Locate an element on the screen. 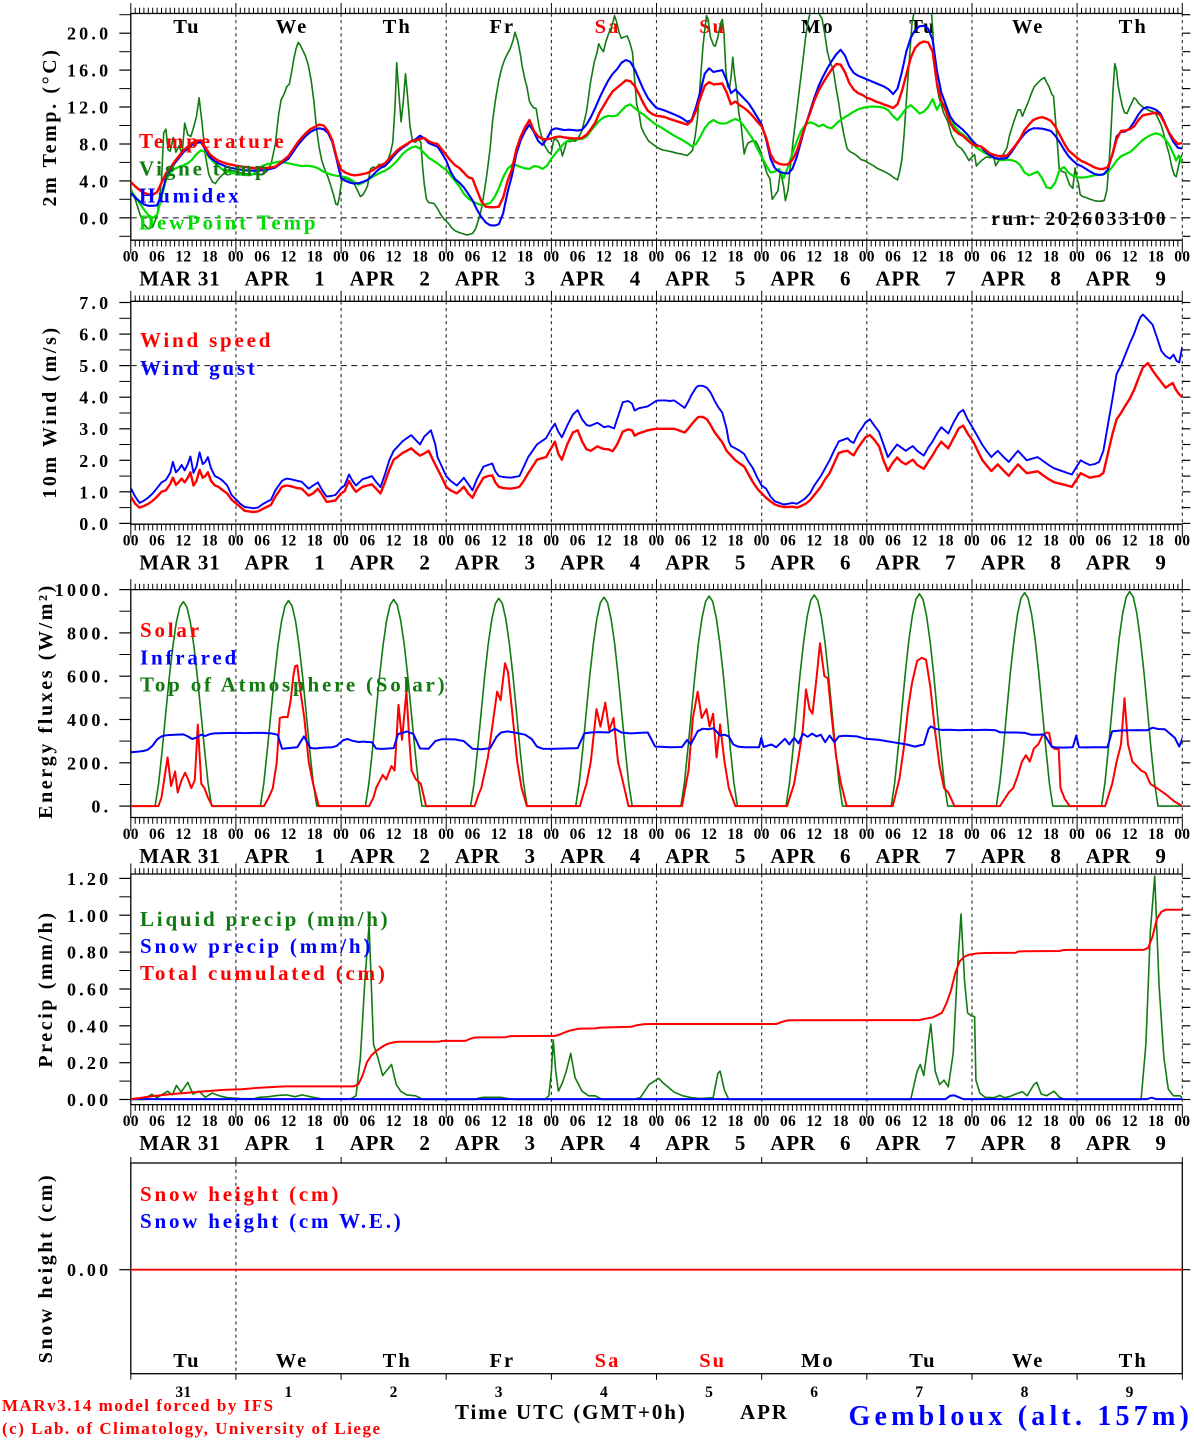 The image size is (1194, 1445). svg-text: 0. is located at coordinates (101, 807).